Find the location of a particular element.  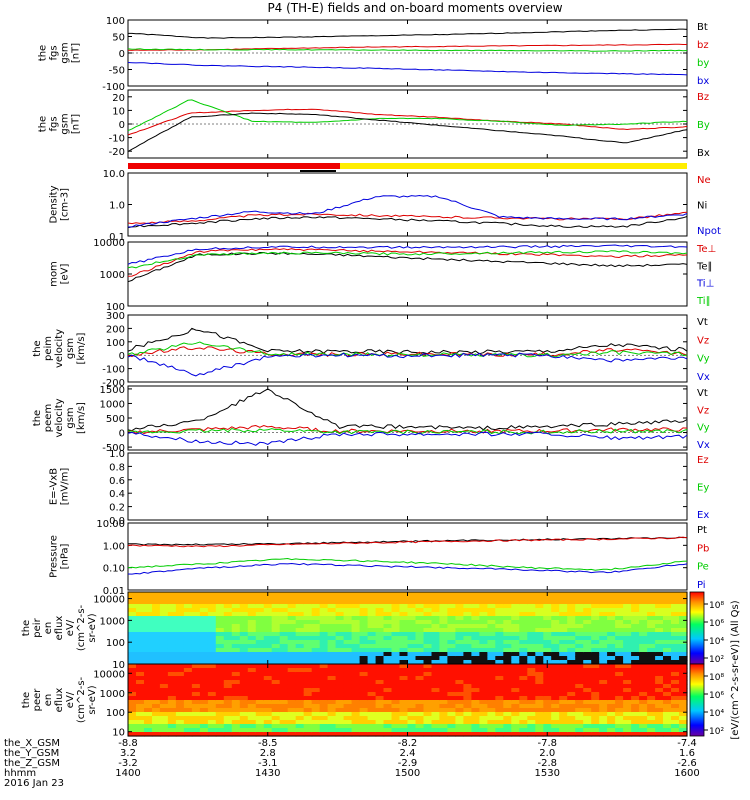

mode-bar-yellow is located at coordinates (513, 166).